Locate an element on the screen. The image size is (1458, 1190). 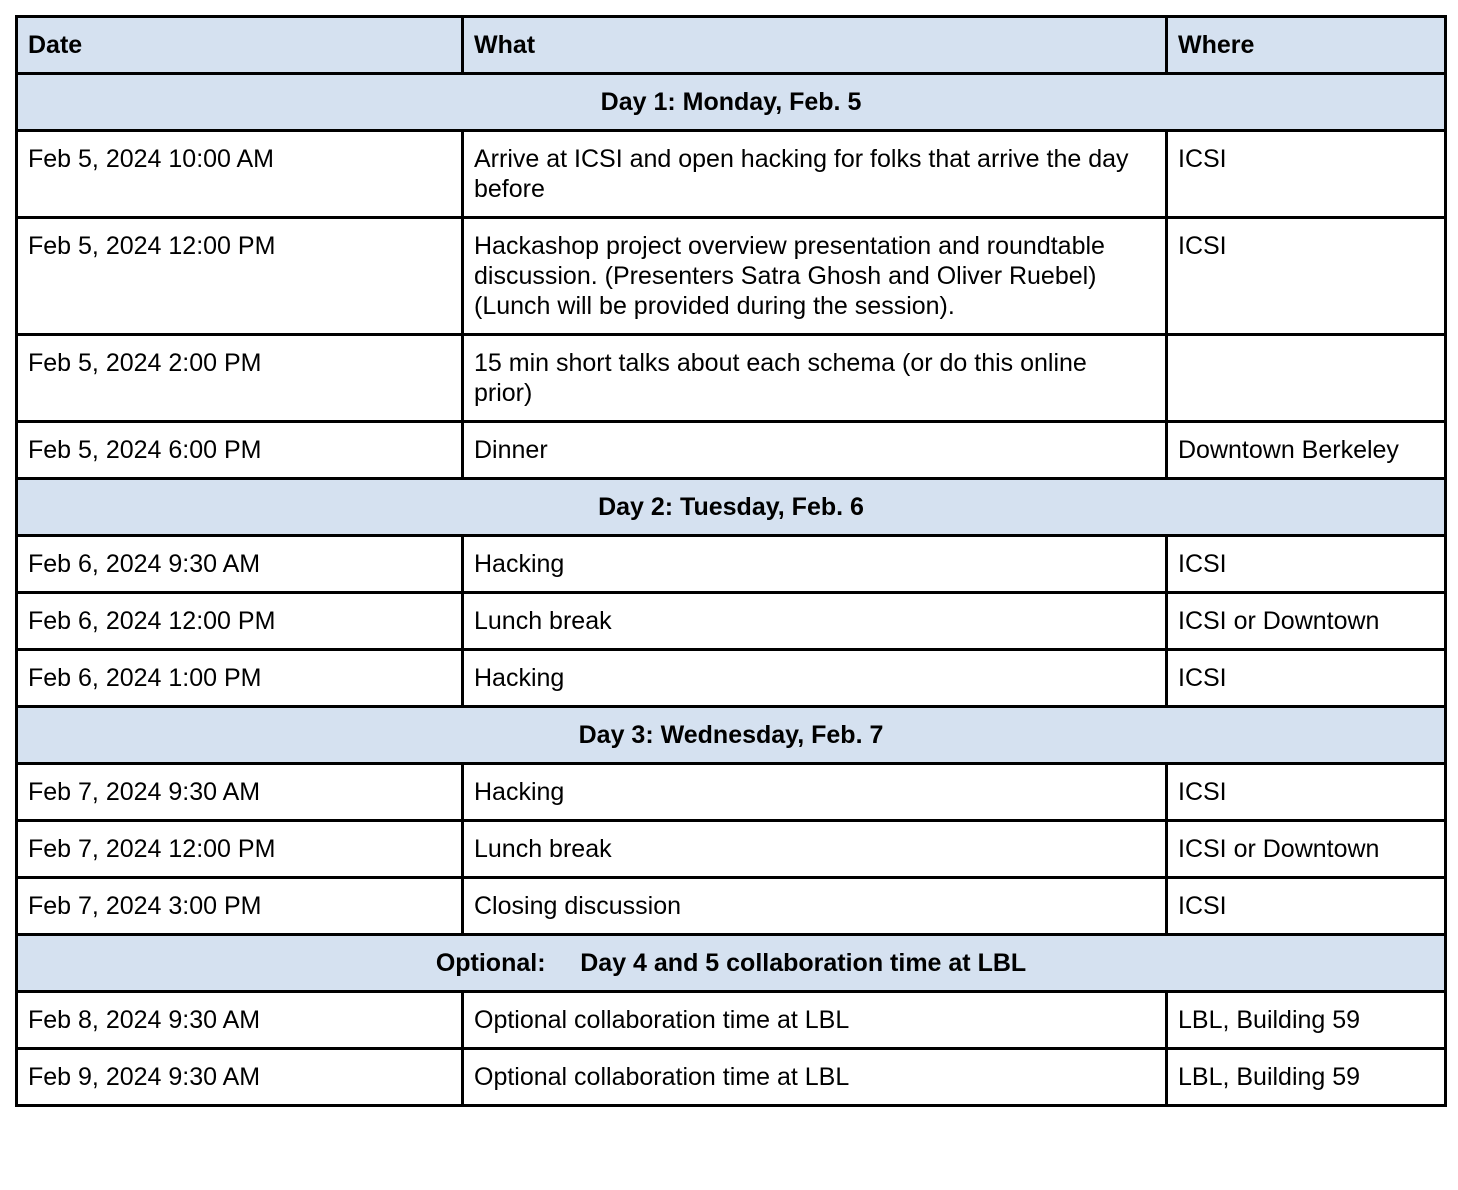
date-cell: Feb 5, 2024 12:00 PM is located at coordinates (239, 276).